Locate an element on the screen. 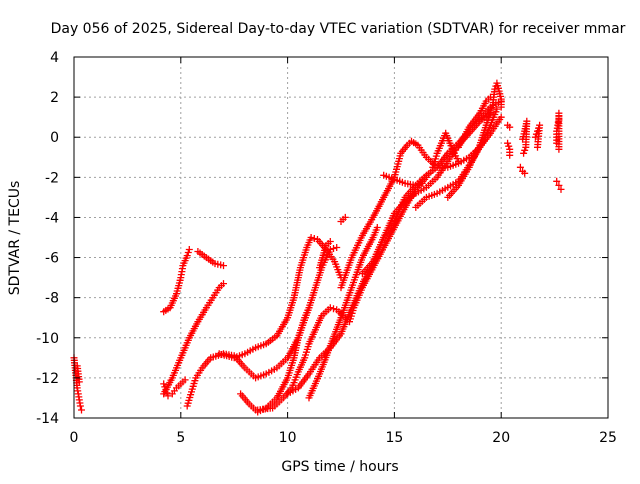 The width and height of the screenshot is (640, 484). y-tick-label: 0 is located at coordinates (54, 138).